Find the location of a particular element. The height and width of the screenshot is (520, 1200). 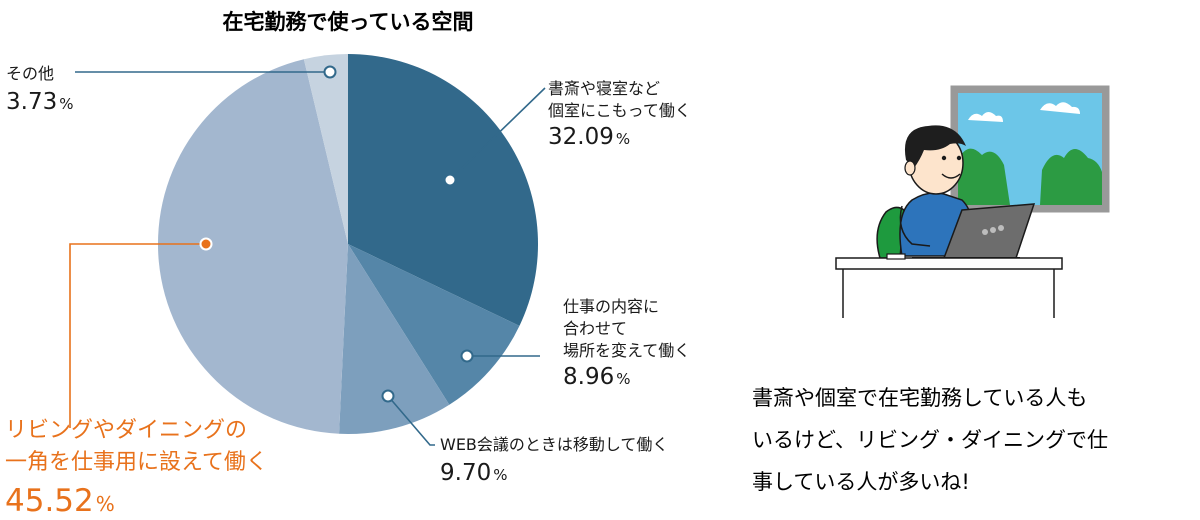

slice-label: 書斎や寝室など is located at coordinates (604, 88).